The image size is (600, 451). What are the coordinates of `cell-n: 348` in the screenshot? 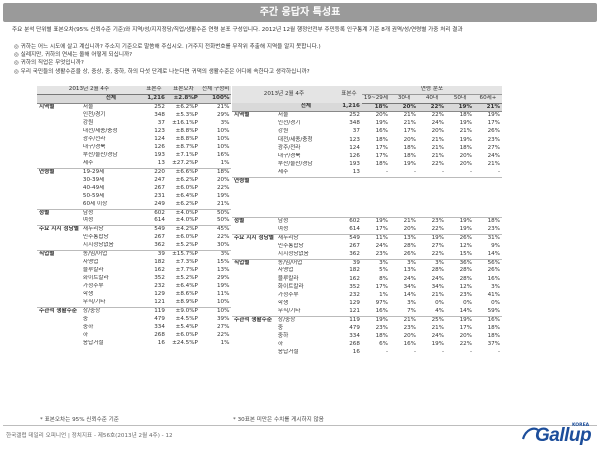 It's located at (159, 114).